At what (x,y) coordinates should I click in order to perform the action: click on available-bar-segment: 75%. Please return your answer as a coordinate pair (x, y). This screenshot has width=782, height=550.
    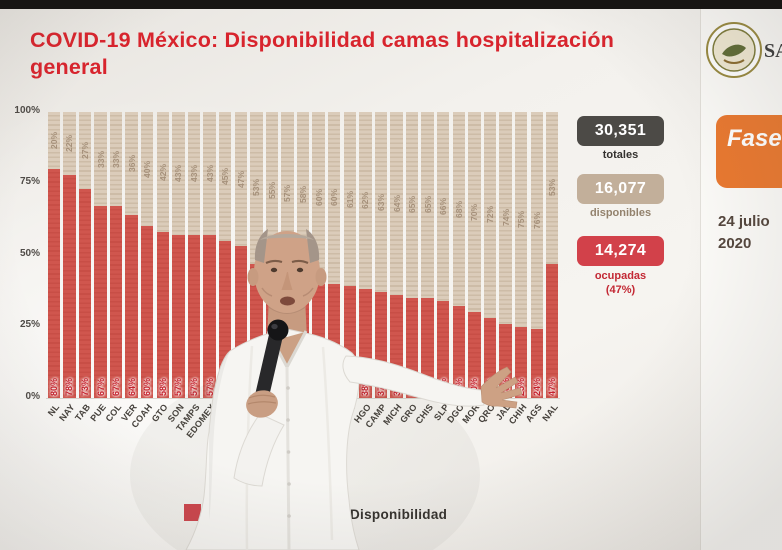
    Looking at the image, I should click on (521, 219).